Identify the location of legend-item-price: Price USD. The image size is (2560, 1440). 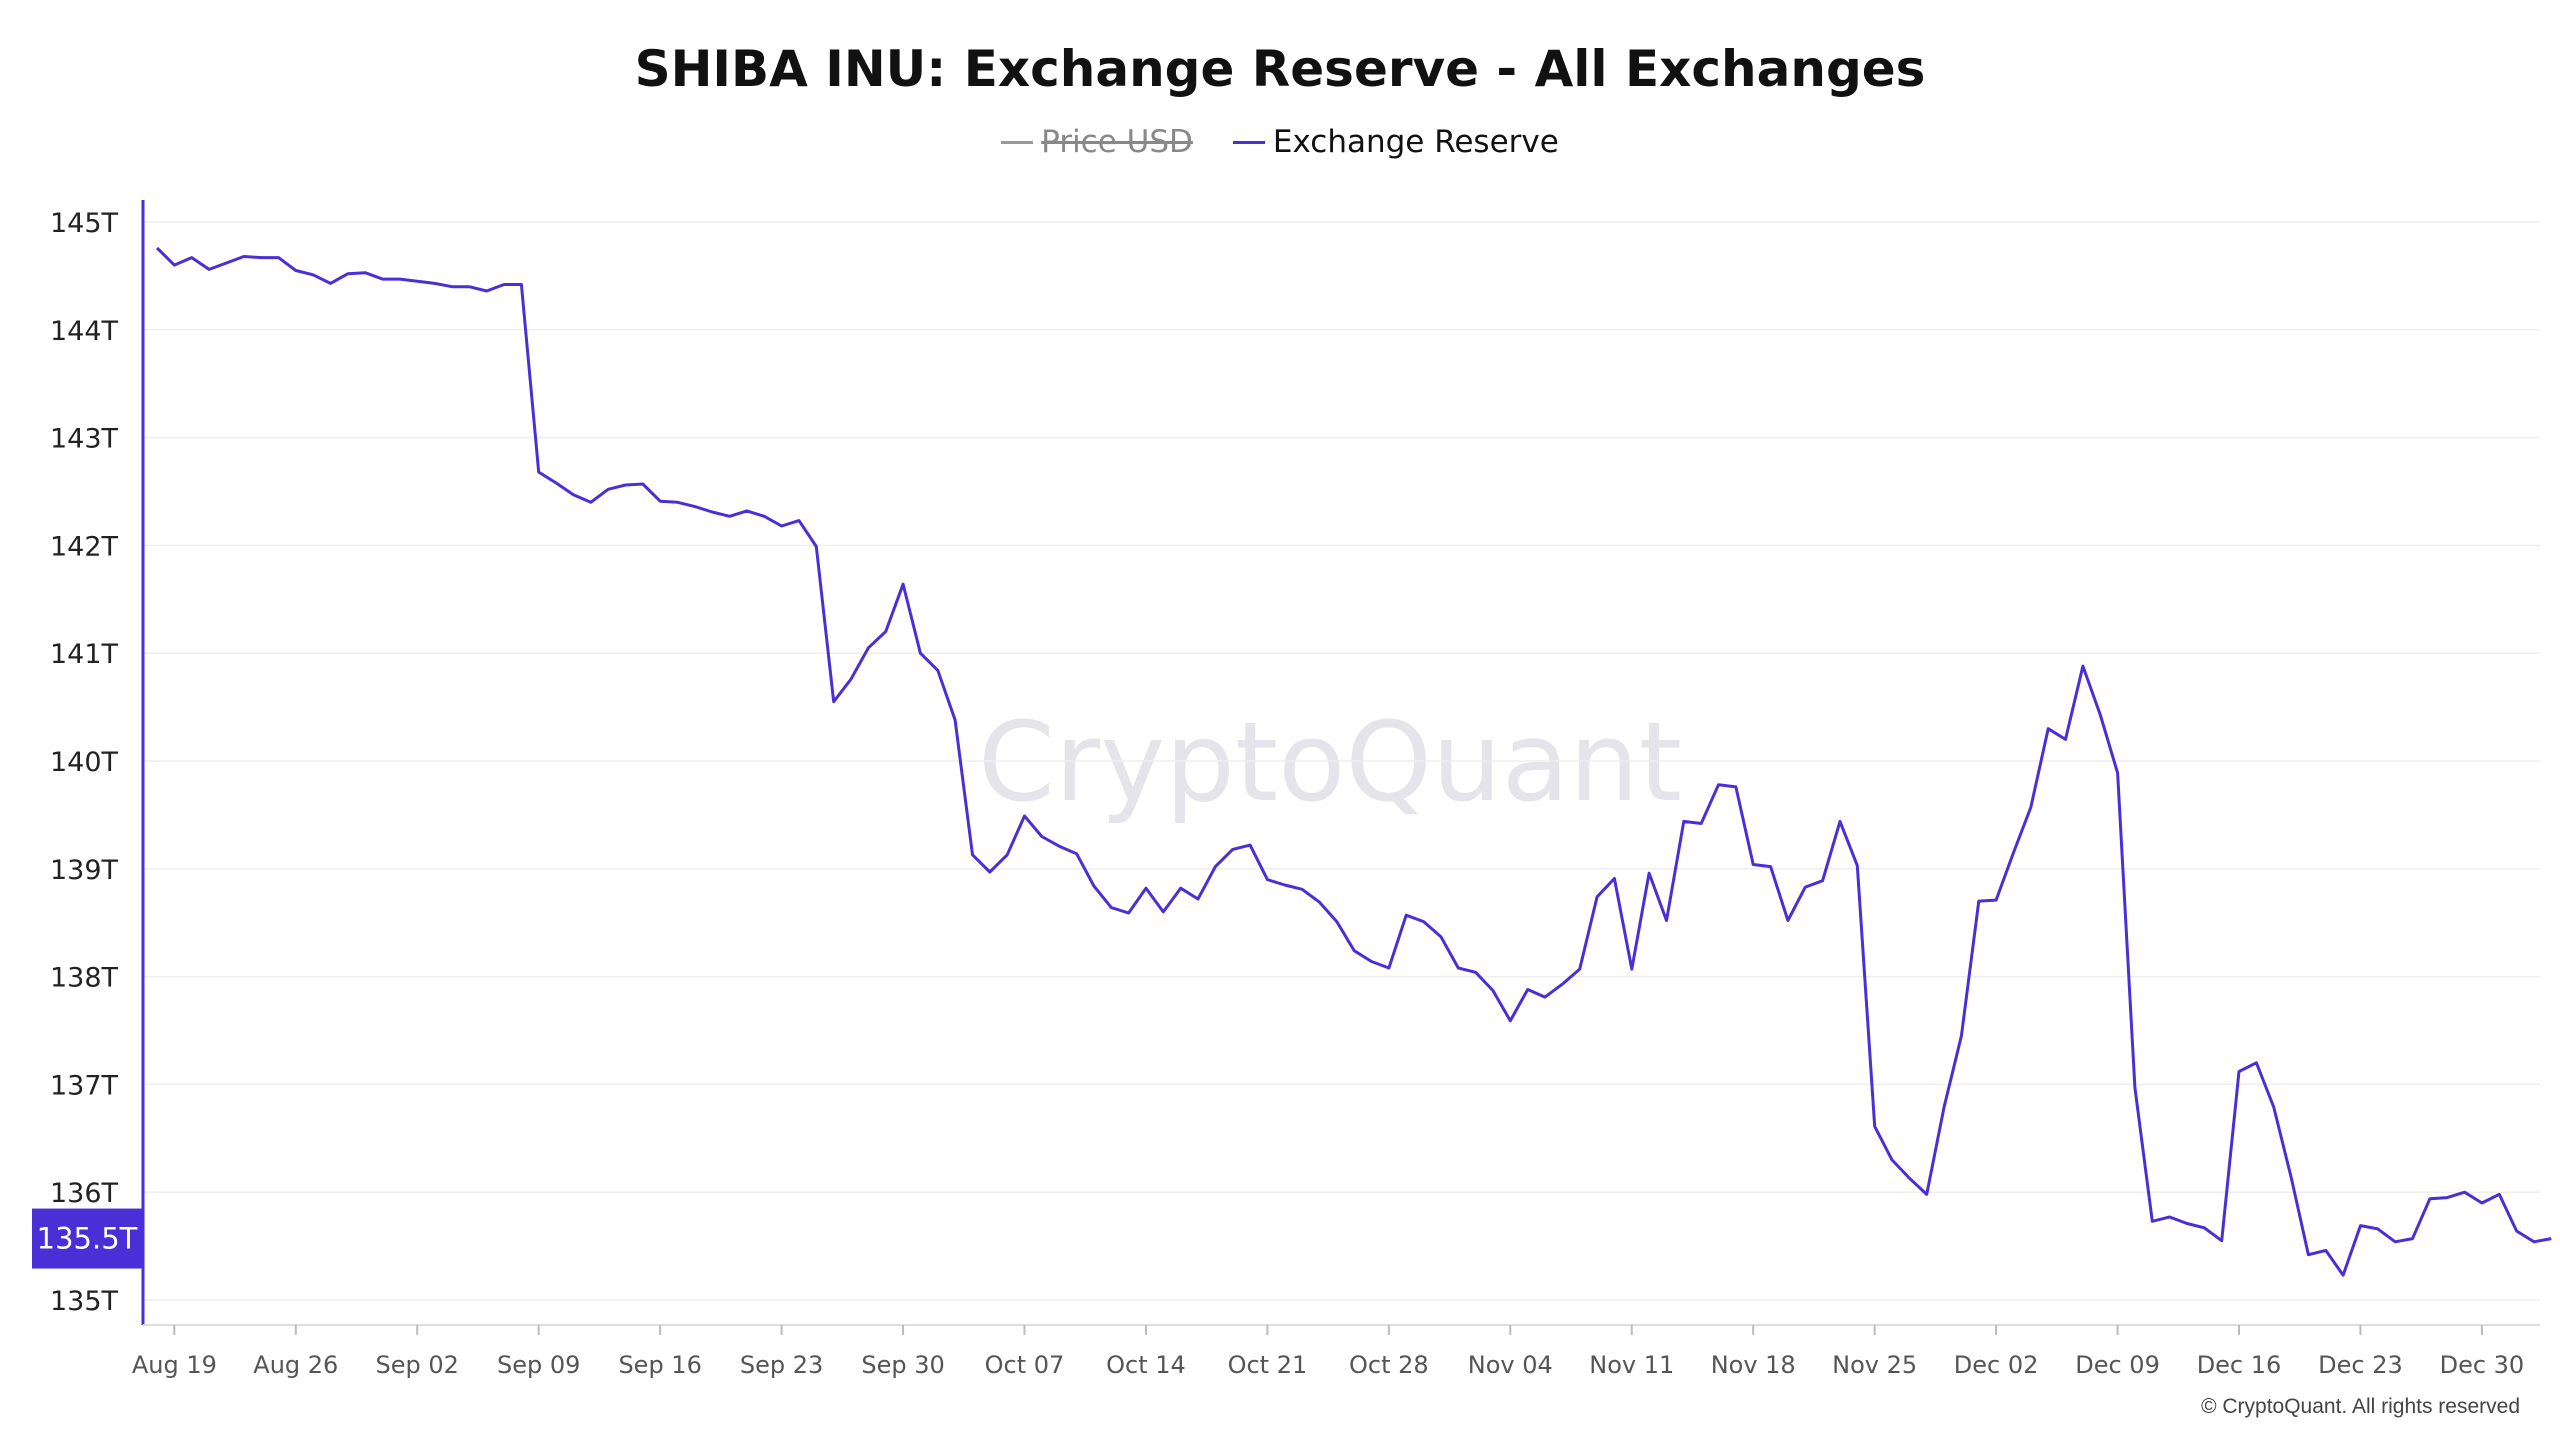
(1097, 142).